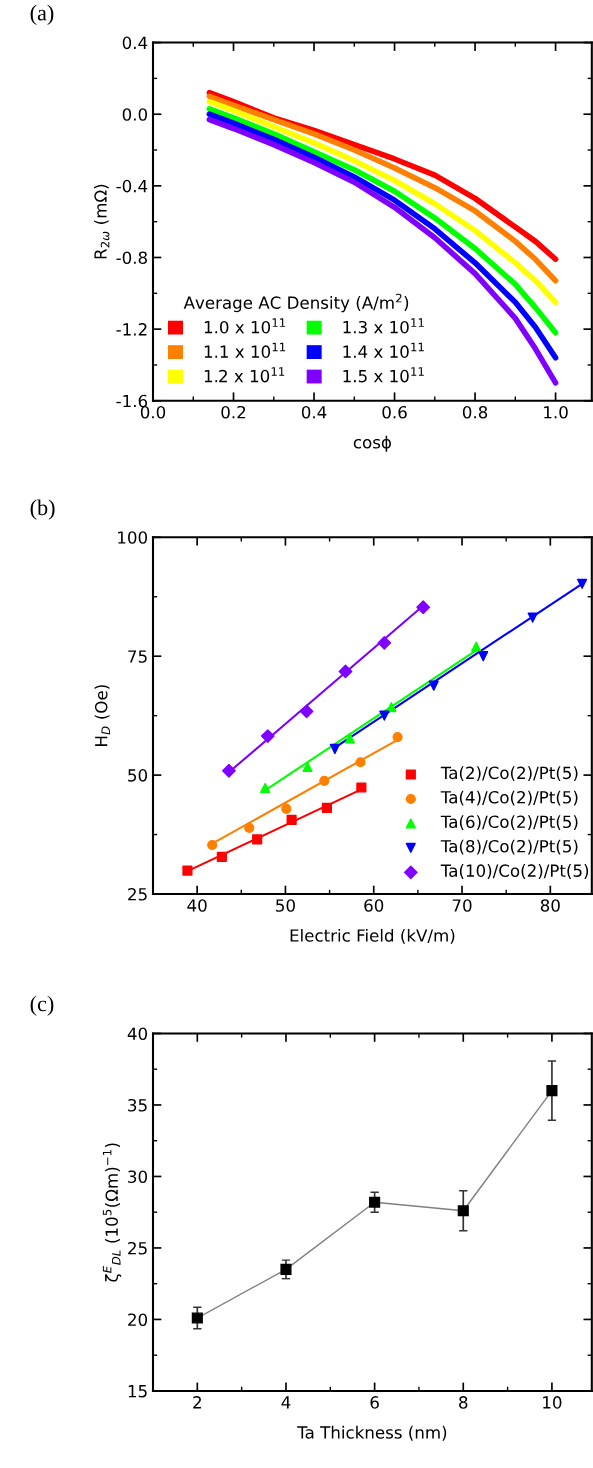 The width and height of the screenshot is (593, 1468). Describe the element at coordinates (245, 326) in the screenshot. I see `legend-label: 1.0 x 10$^{11}$` at that location.